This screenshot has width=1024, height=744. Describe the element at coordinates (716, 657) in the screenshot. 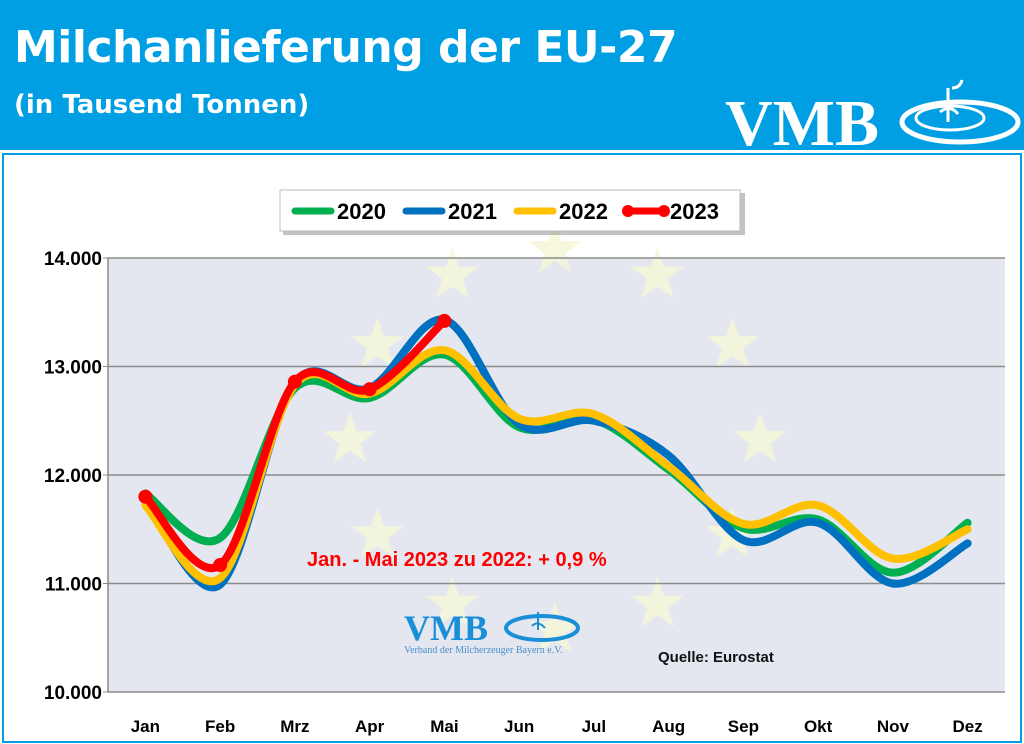

I see `source-label: Quelle: Eurostat` at that location.